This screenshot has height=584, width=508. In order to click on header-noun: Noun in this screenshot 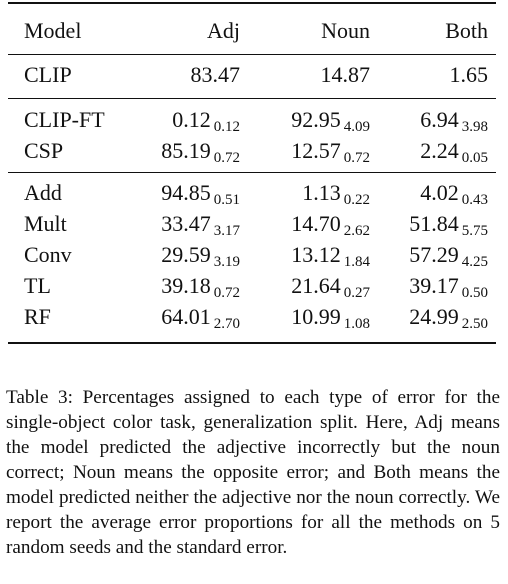, I will do `click(345, 30)`.